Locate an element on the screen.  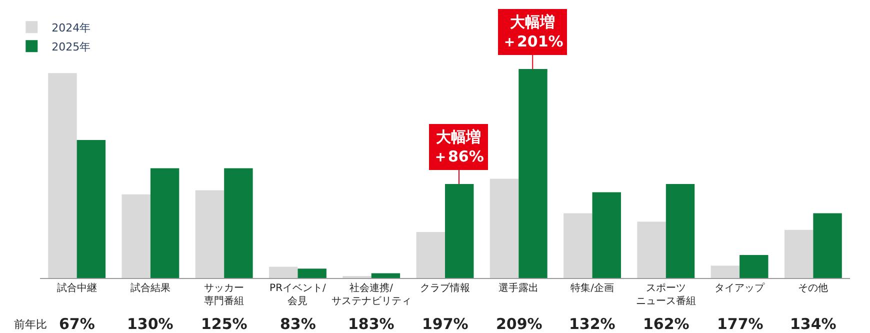
legend-label: 2024年 is located at coordinates (71, 27).